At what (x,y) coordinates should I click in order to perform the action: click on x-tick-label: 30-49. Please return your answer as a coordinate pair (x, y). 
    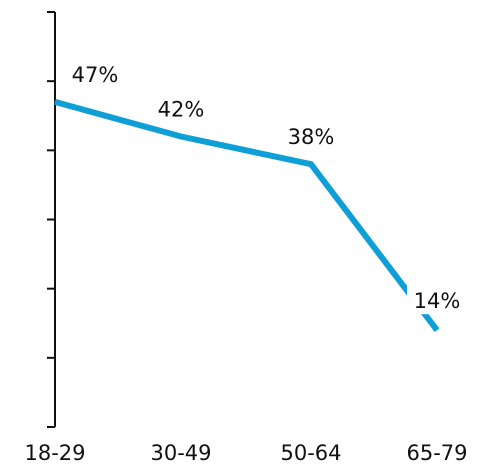
    Looking at the image, I should click on (180, 453).